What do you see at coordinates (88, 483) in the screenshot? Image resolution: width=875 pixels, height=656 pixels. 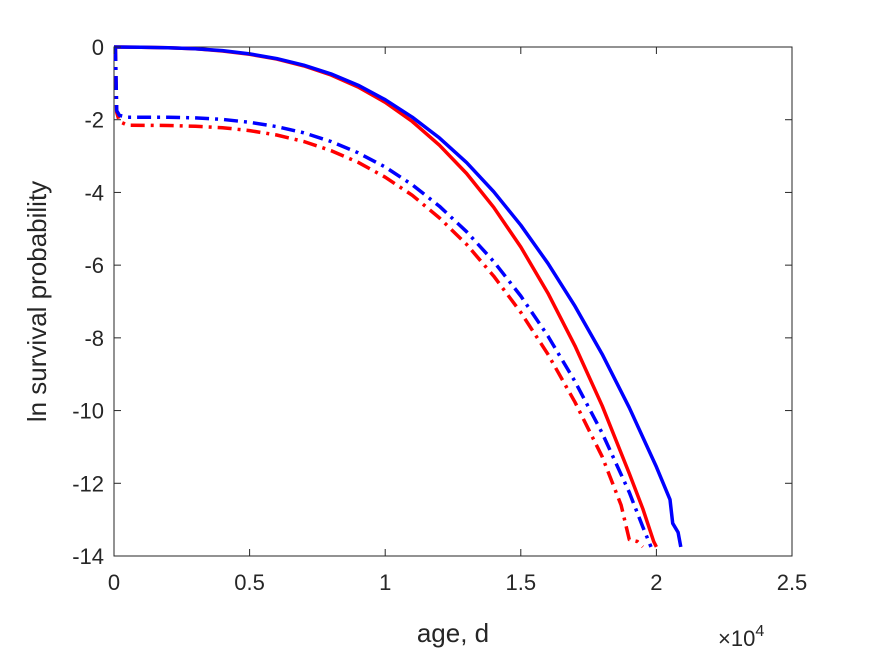 I see `y-tick-label: -12` at bounding box center [88, 483].